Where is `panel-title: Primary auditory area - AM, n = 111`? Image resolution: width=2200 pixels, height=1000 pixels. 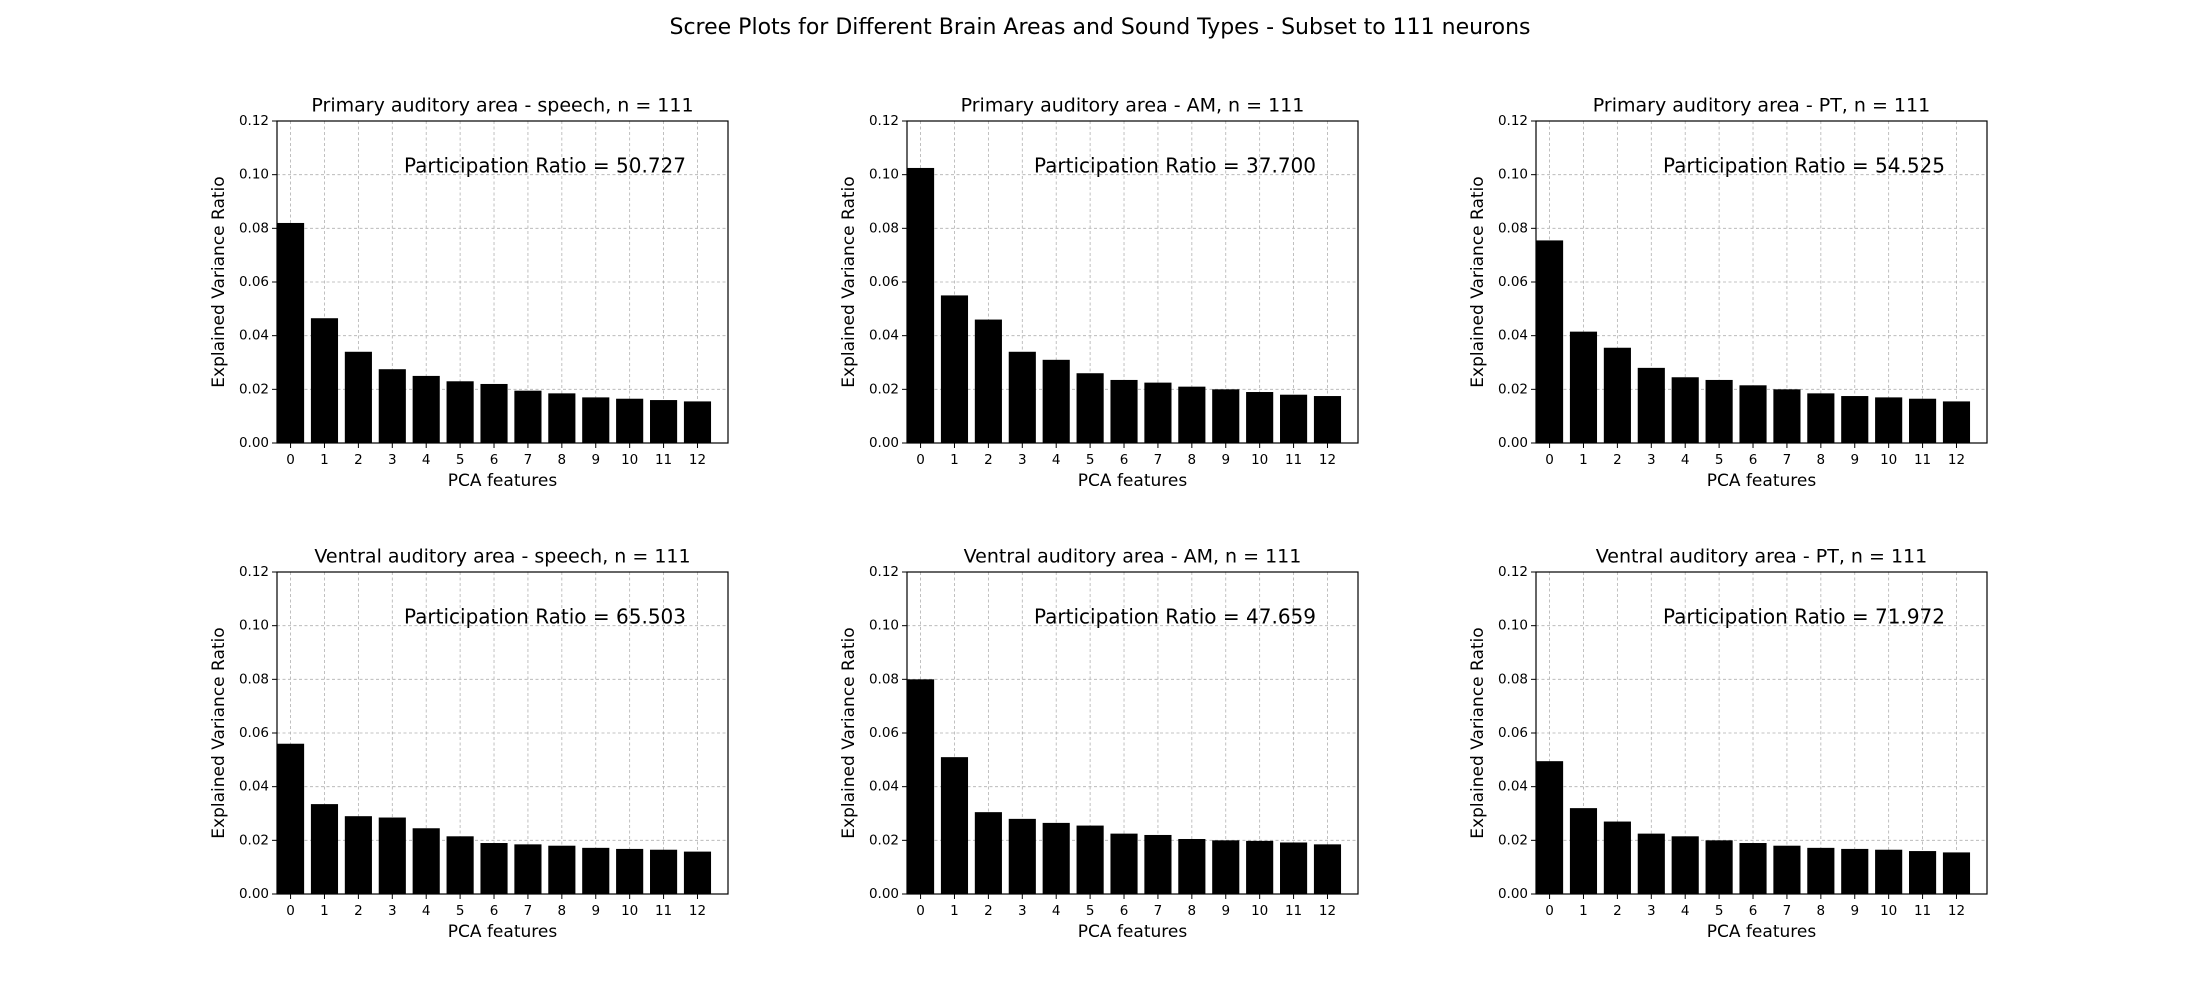
panel-title: Primary auditory area - AM, n = 111 is located at coordinates (1133, 106).